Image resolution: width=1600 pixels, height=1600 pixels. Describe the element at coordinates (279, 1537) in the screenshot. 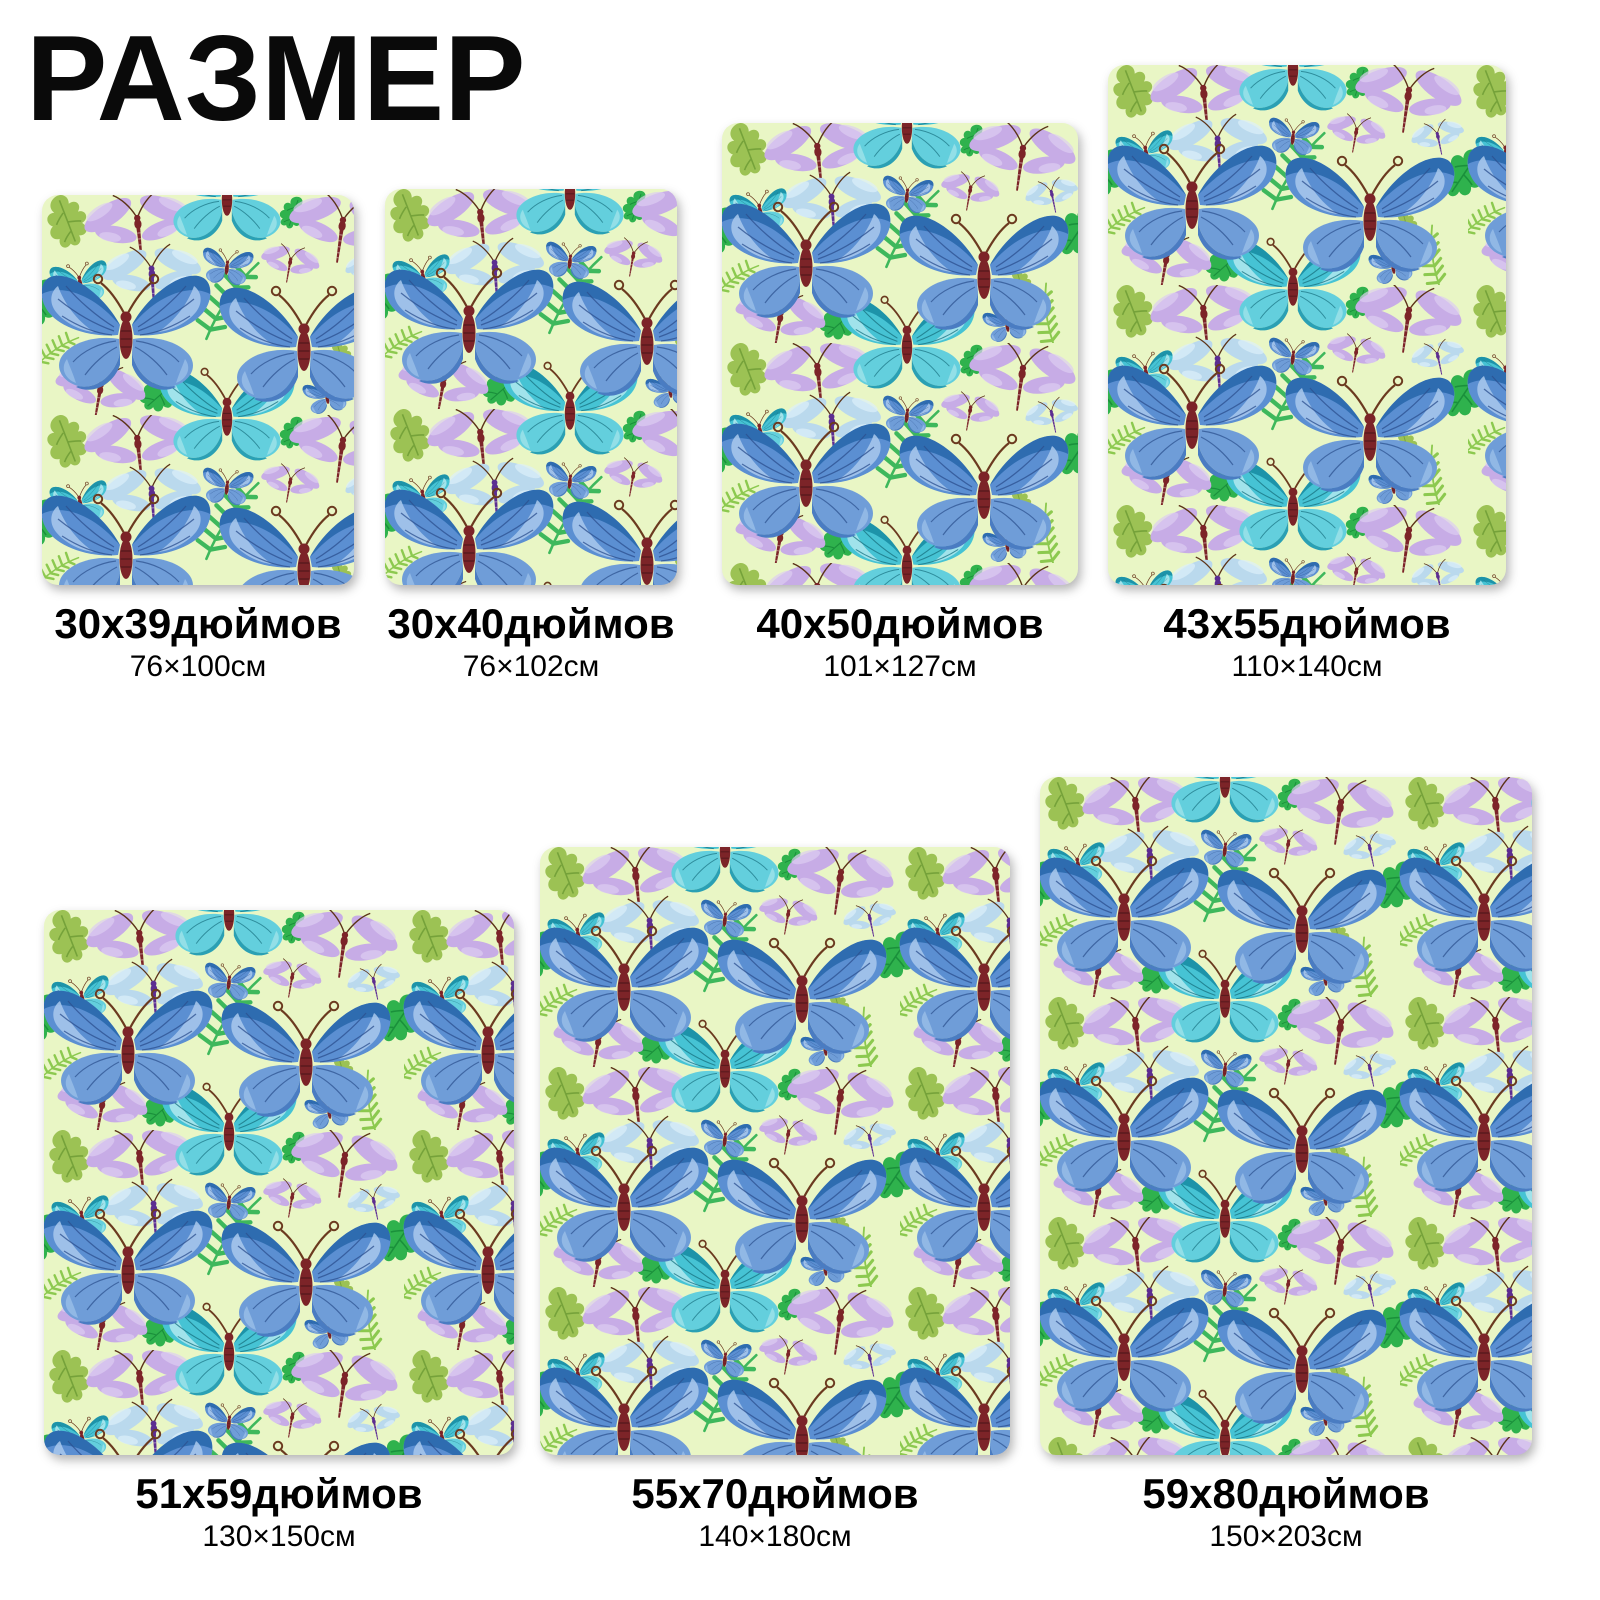

I see `size-label-cm: 130×150см` at that location.